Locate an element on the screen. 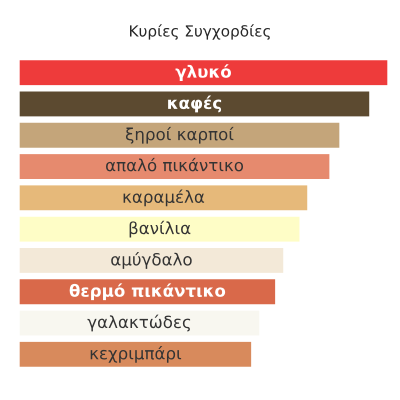 This screenshot has height=400, width=400. y-tick-label: απαλό πικάντικο is located at coordinates (175, 165).